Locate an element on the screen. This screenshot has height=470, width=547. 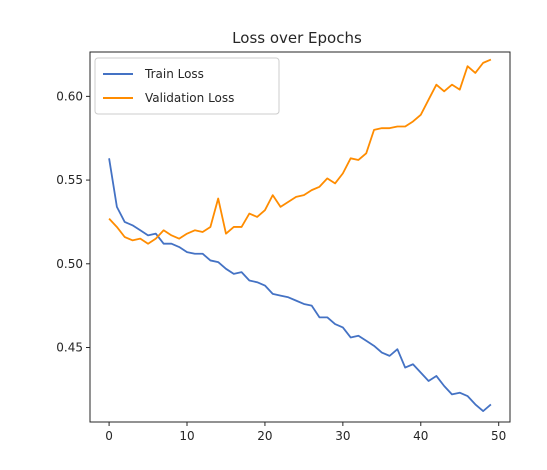
x-tick-label-0: 0 is located at coordinates (109, 436).